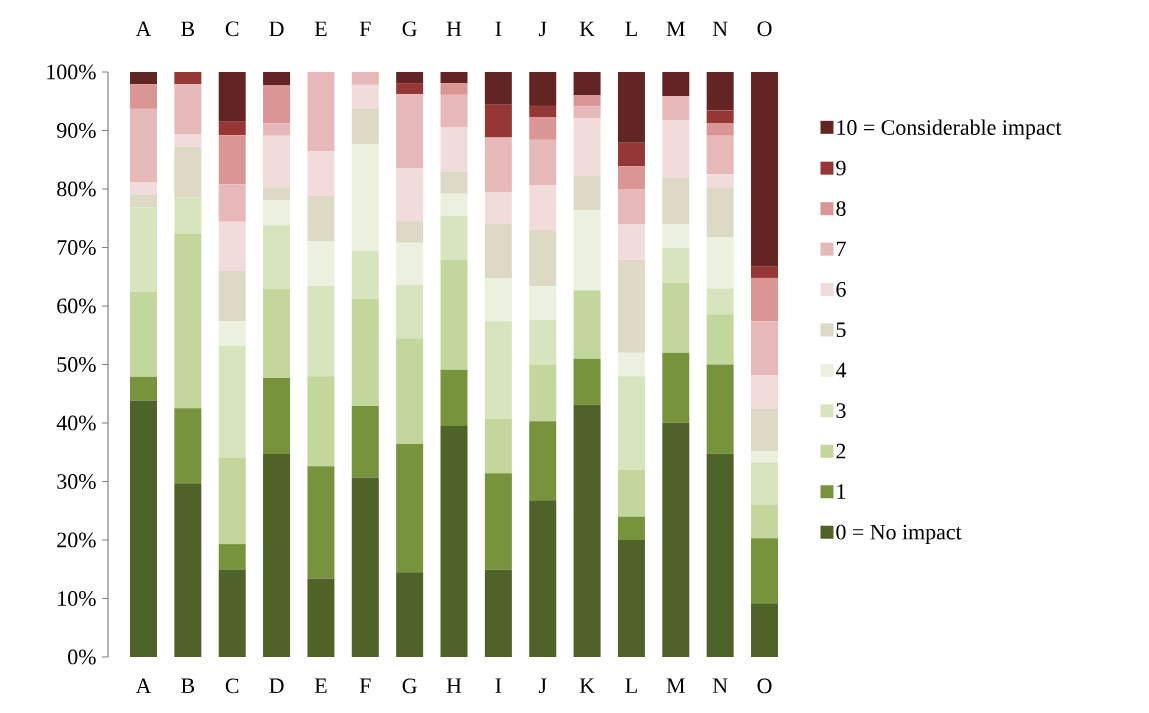 This screenshot has height=713, width=1149. Describe the element at coordinates (764, 686) in the screenshot. I see `x-tick-label: O` at that location.